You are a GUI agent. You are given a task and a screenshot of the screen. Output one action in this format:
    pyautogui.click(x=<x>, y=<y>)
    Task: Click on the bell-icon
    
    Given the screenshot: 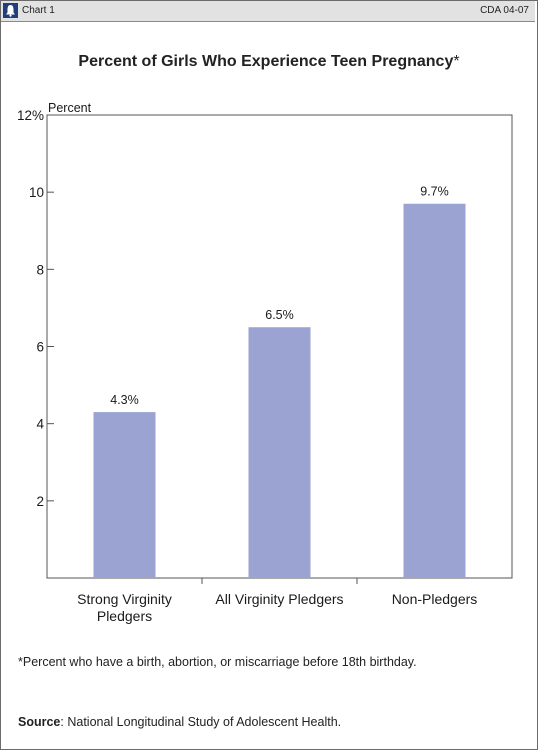 What is the action you would take?
    pyautogui.click(x=10, y=10)
    